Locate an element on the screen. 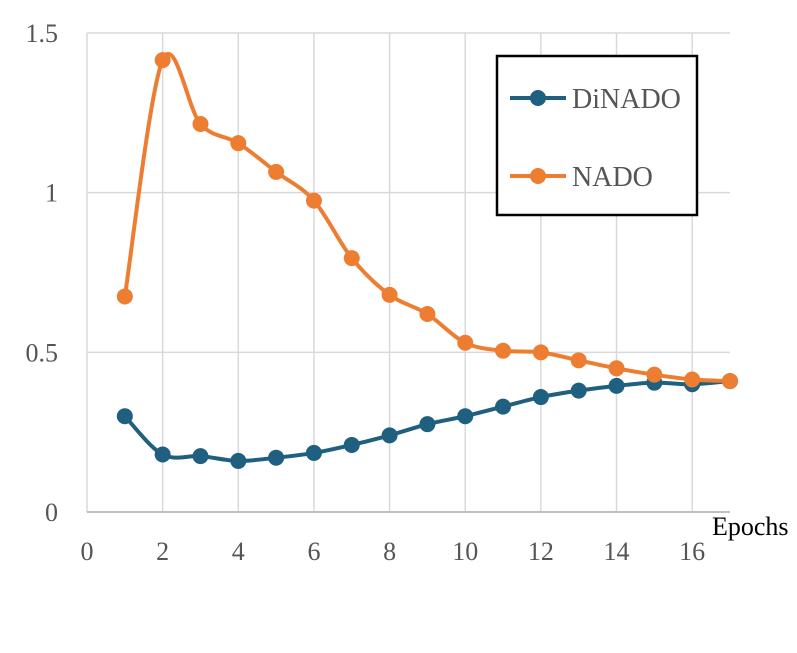 The image size is (797, 653). legend: DiNADO NADO is located at coordinates (597, 135).